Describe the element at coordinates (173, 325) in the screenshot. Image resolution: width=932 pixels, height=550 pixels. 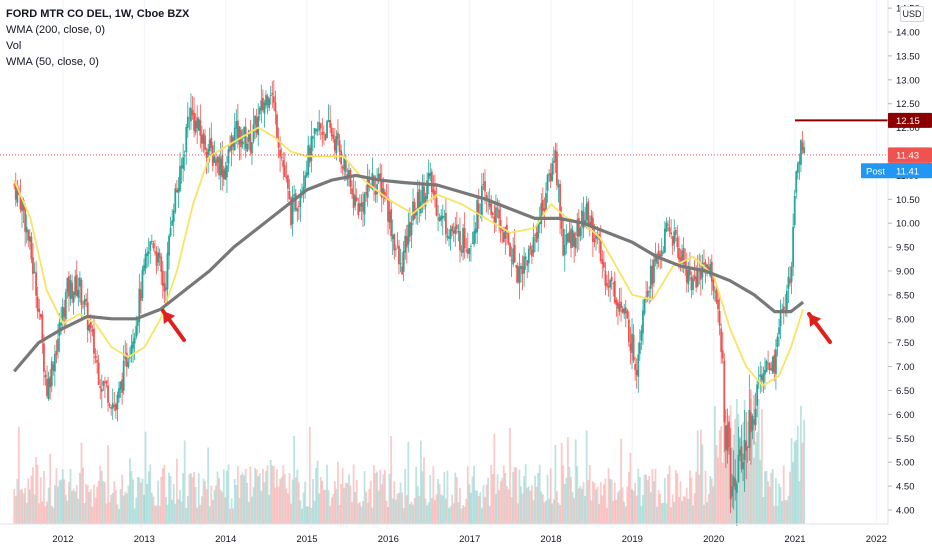
I see `arrow-2013-crossover` at that location.